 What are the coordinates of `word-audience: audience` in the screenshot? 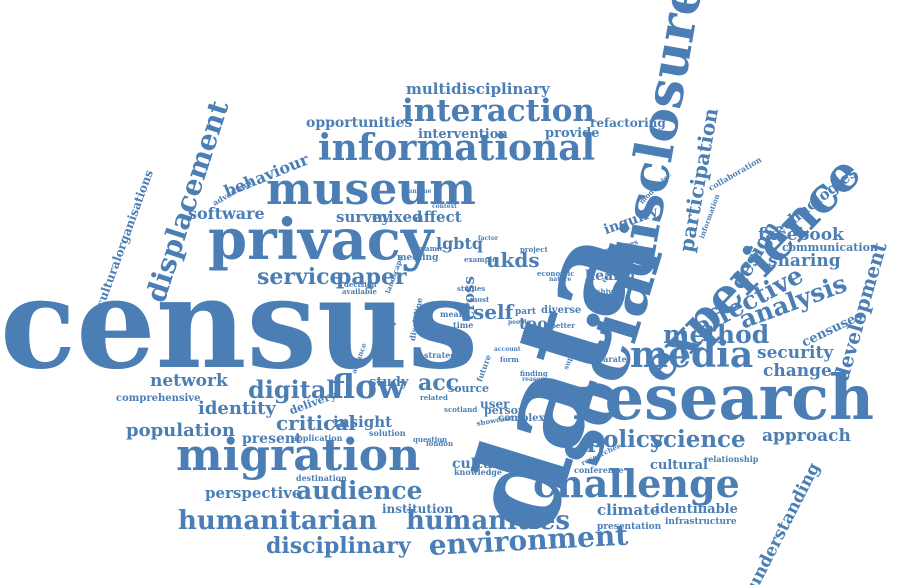 It's located at (359, 490).